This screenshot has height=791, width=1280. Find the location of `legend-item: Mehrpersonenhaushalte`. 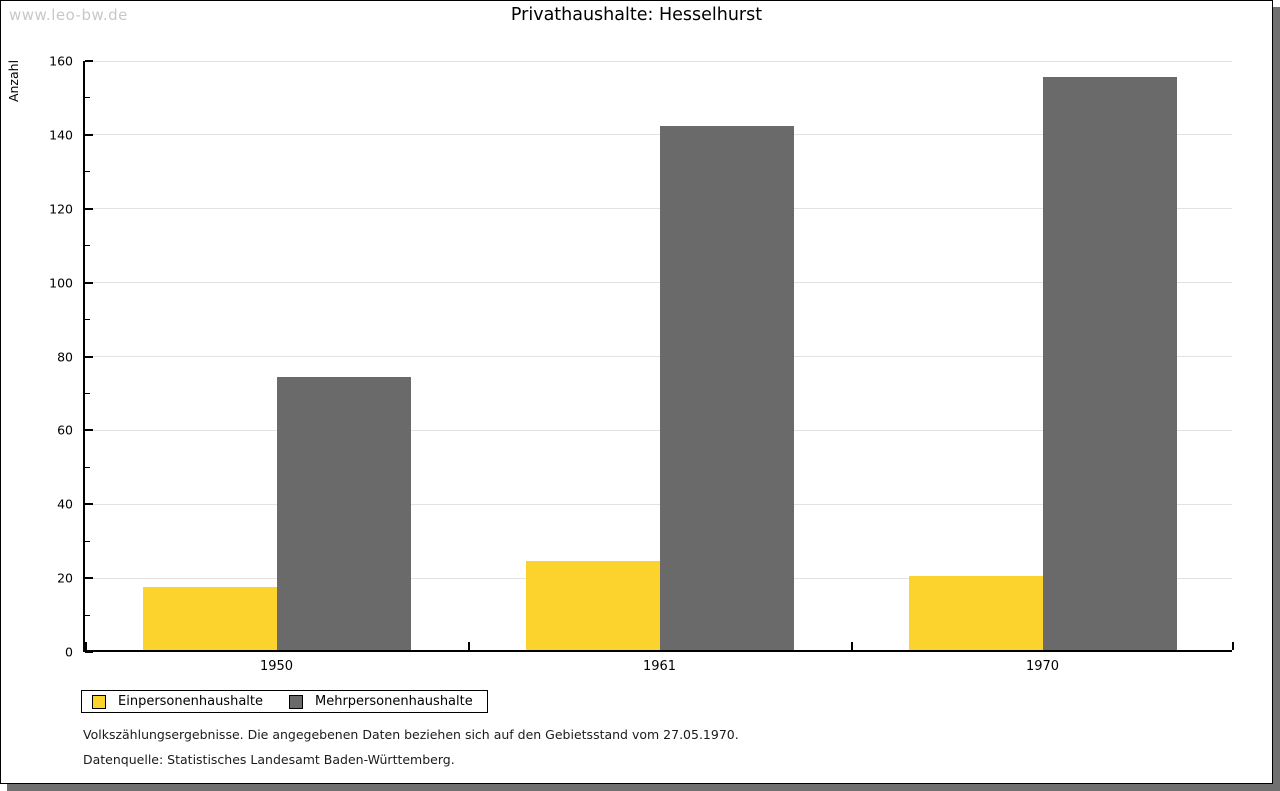

legend-item: Mehrpersonenhaushalte is located at coordinates (381, 701).